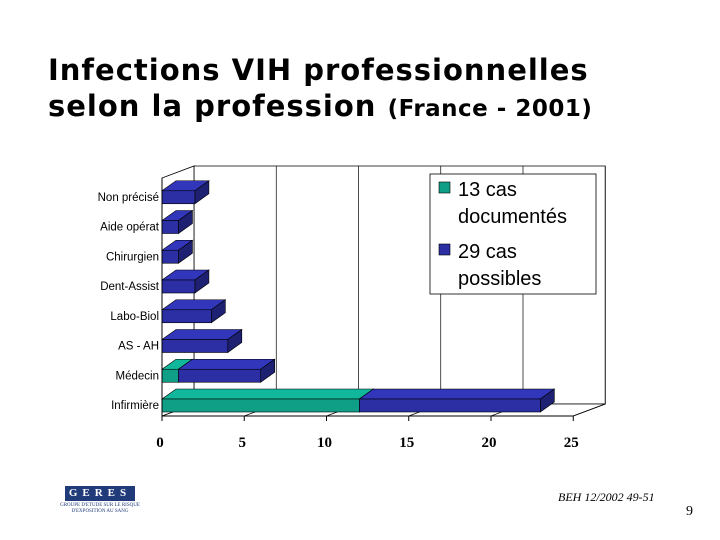 Image resolution: width=720 pixels, height=540 pixels. Describe the element at coordinates (499, 265) in the screenshot. I see `legend-label: 29 cas possibles` at that location.